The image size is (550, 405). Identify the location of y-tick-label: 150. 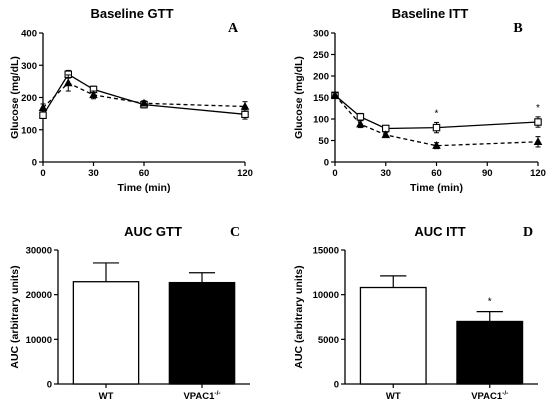
(321, 98).